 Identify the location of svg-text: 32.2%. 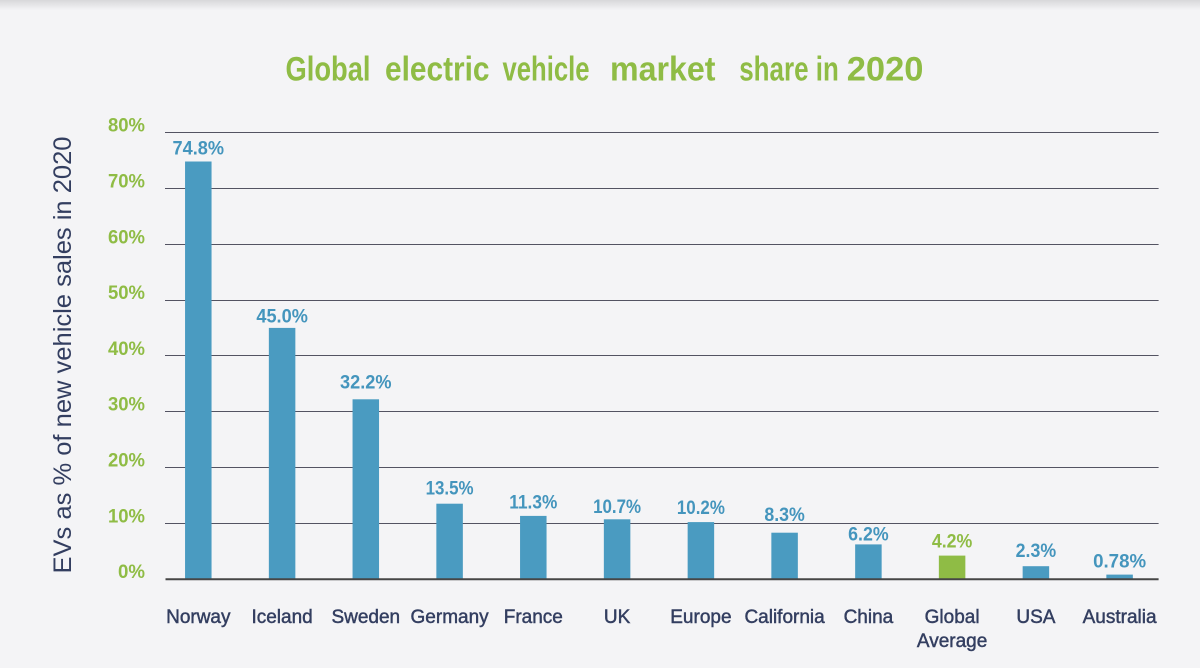
(366, 382).